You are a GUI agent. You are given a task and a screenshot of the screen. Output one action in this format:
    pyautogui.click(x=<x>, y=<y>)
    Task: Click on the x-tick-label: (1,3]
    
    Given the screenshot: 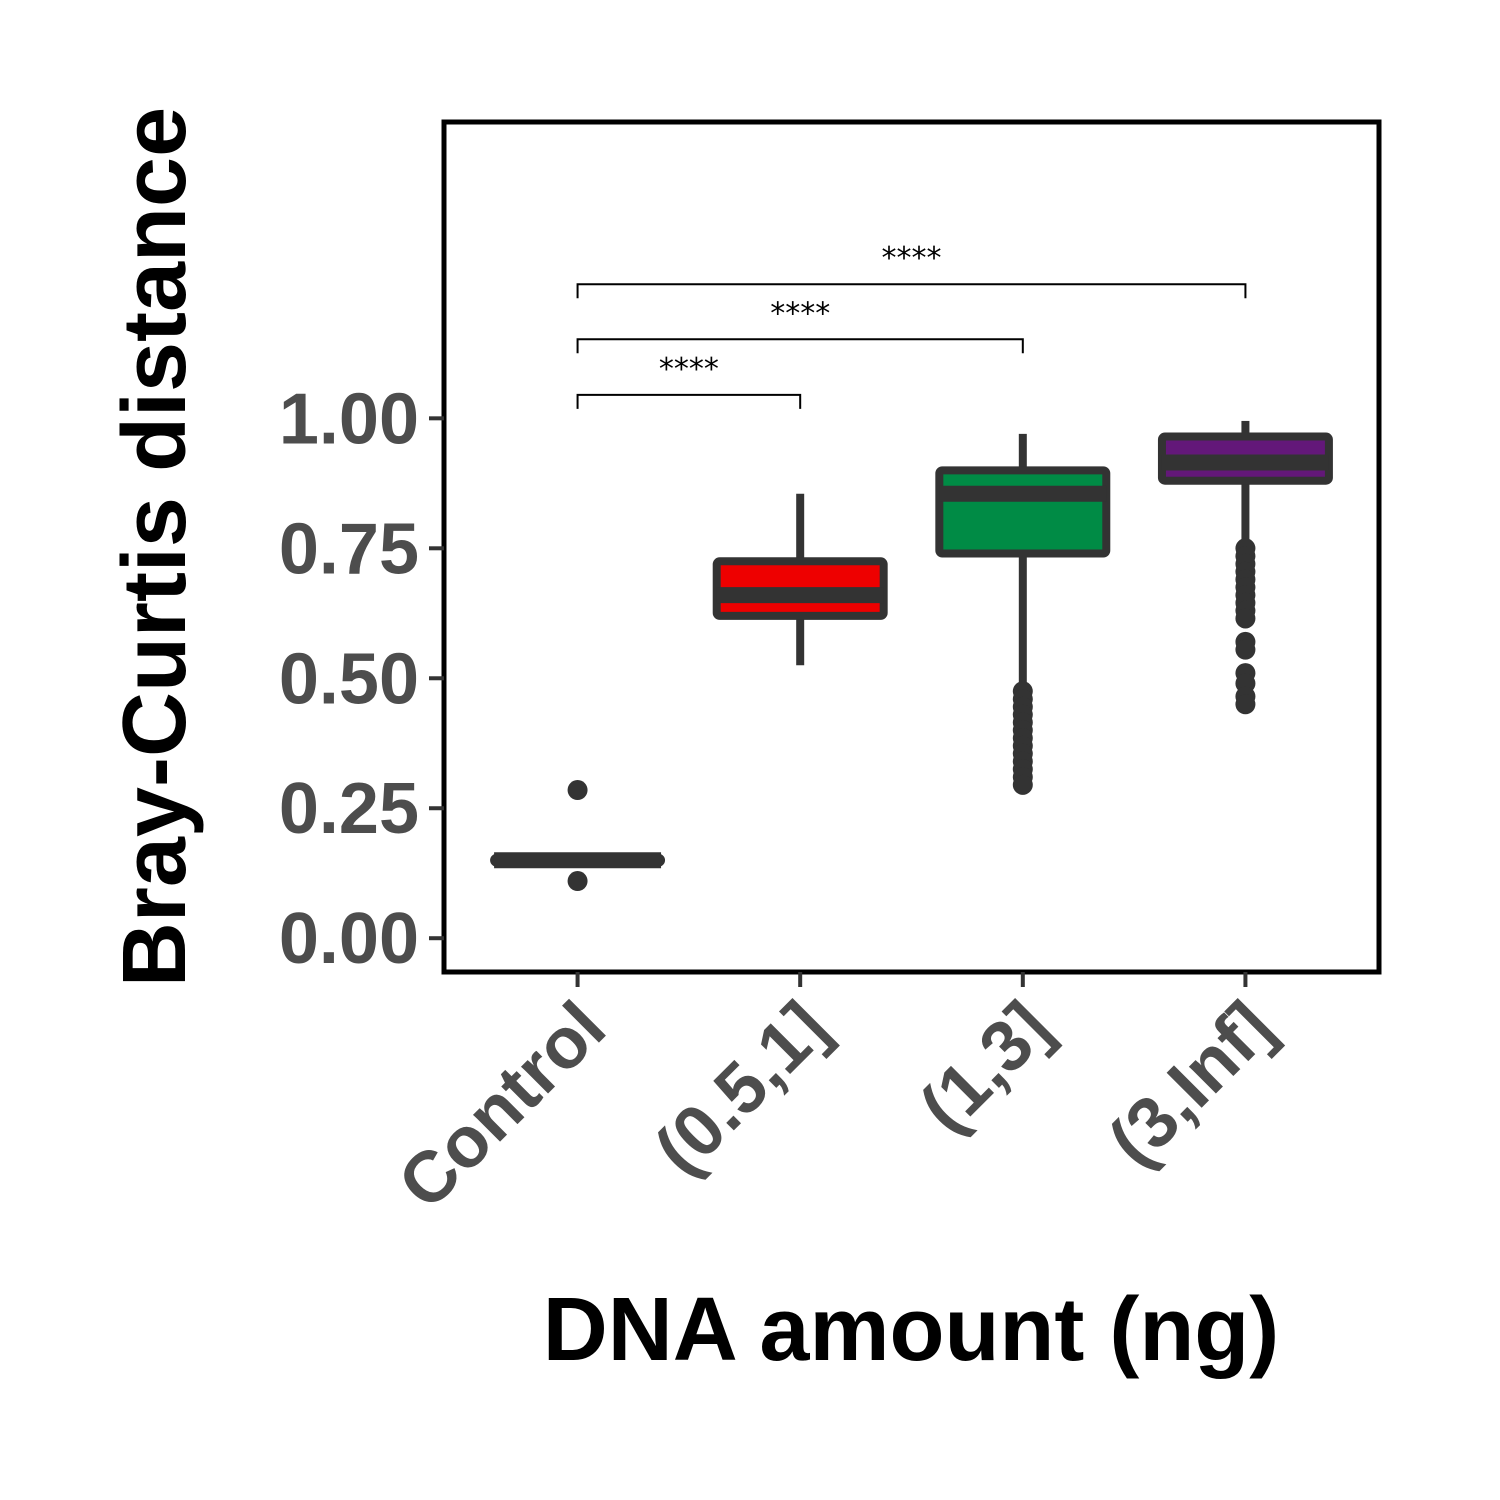 What is the action you would take?
    pyautogui.click(x=985, y=1067)
    